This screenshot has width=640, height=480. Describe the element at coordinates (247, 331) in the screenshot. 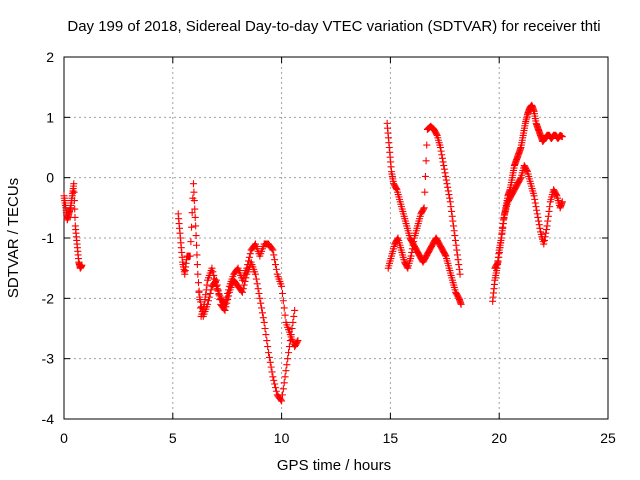

I see `series-segment-2-lower` at that location.